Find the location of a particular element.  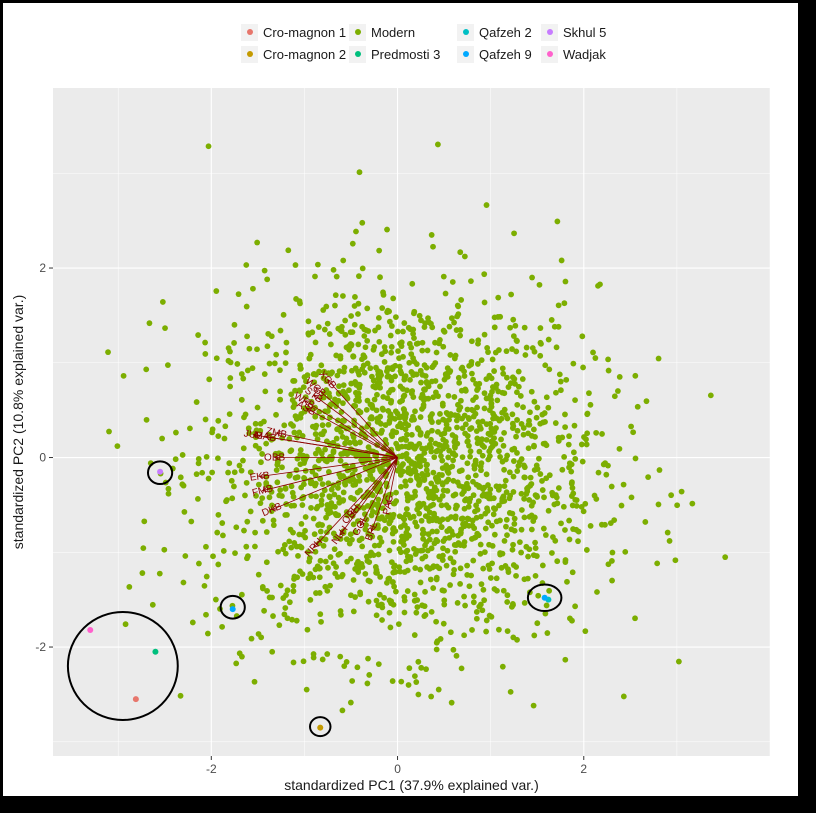

loading-arrow is located at coordinates (355, 502).